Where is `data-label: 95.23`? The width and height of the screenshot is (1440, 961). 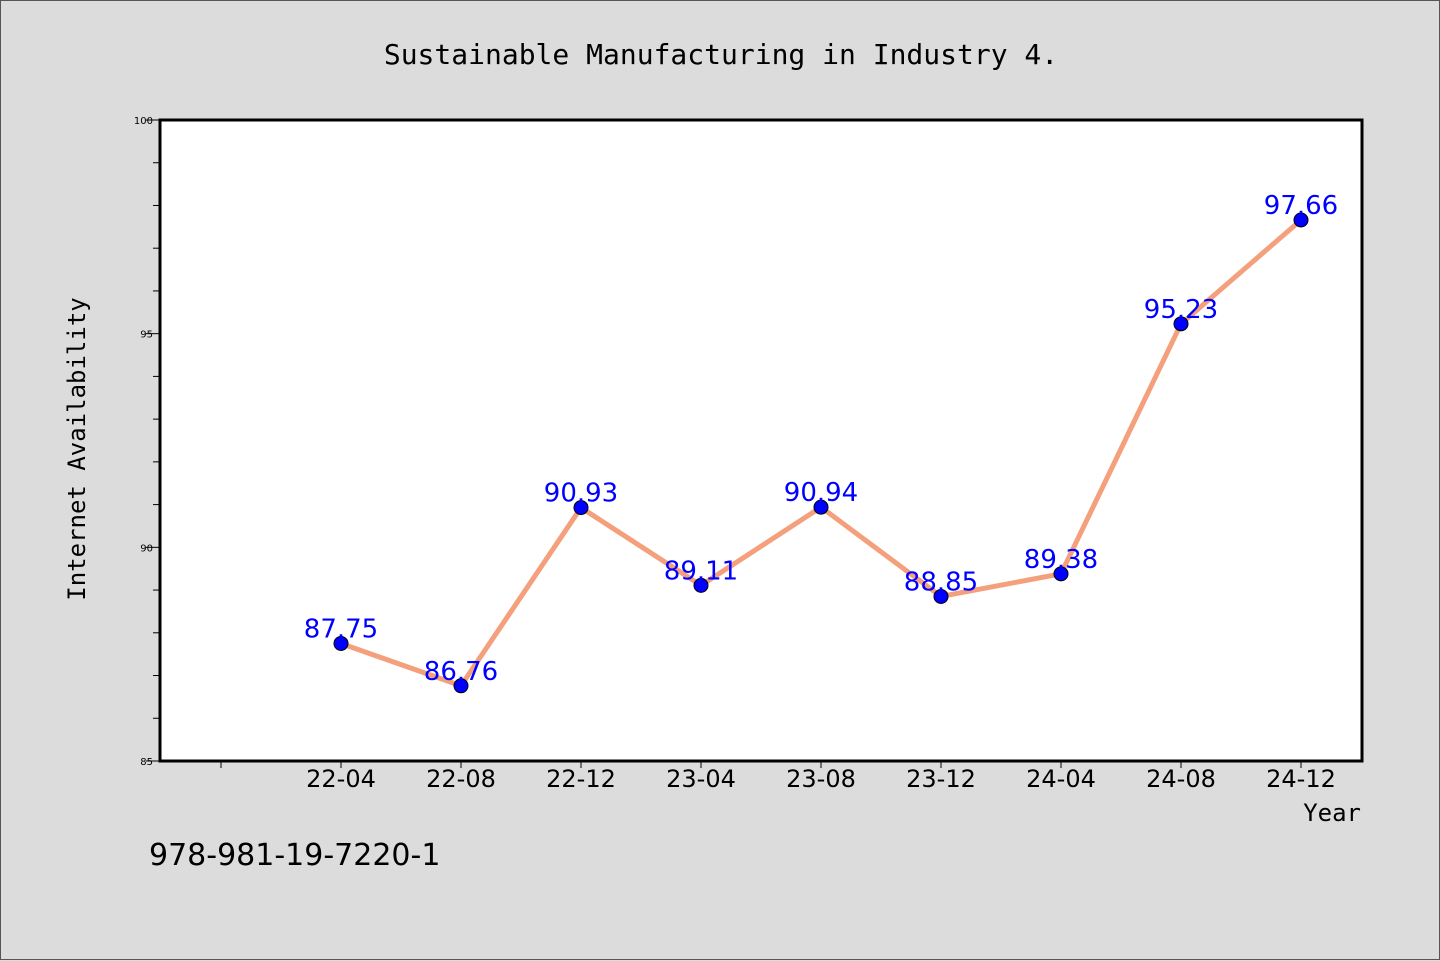
data-label: 95.23 is located at coordinates (1181, 310).